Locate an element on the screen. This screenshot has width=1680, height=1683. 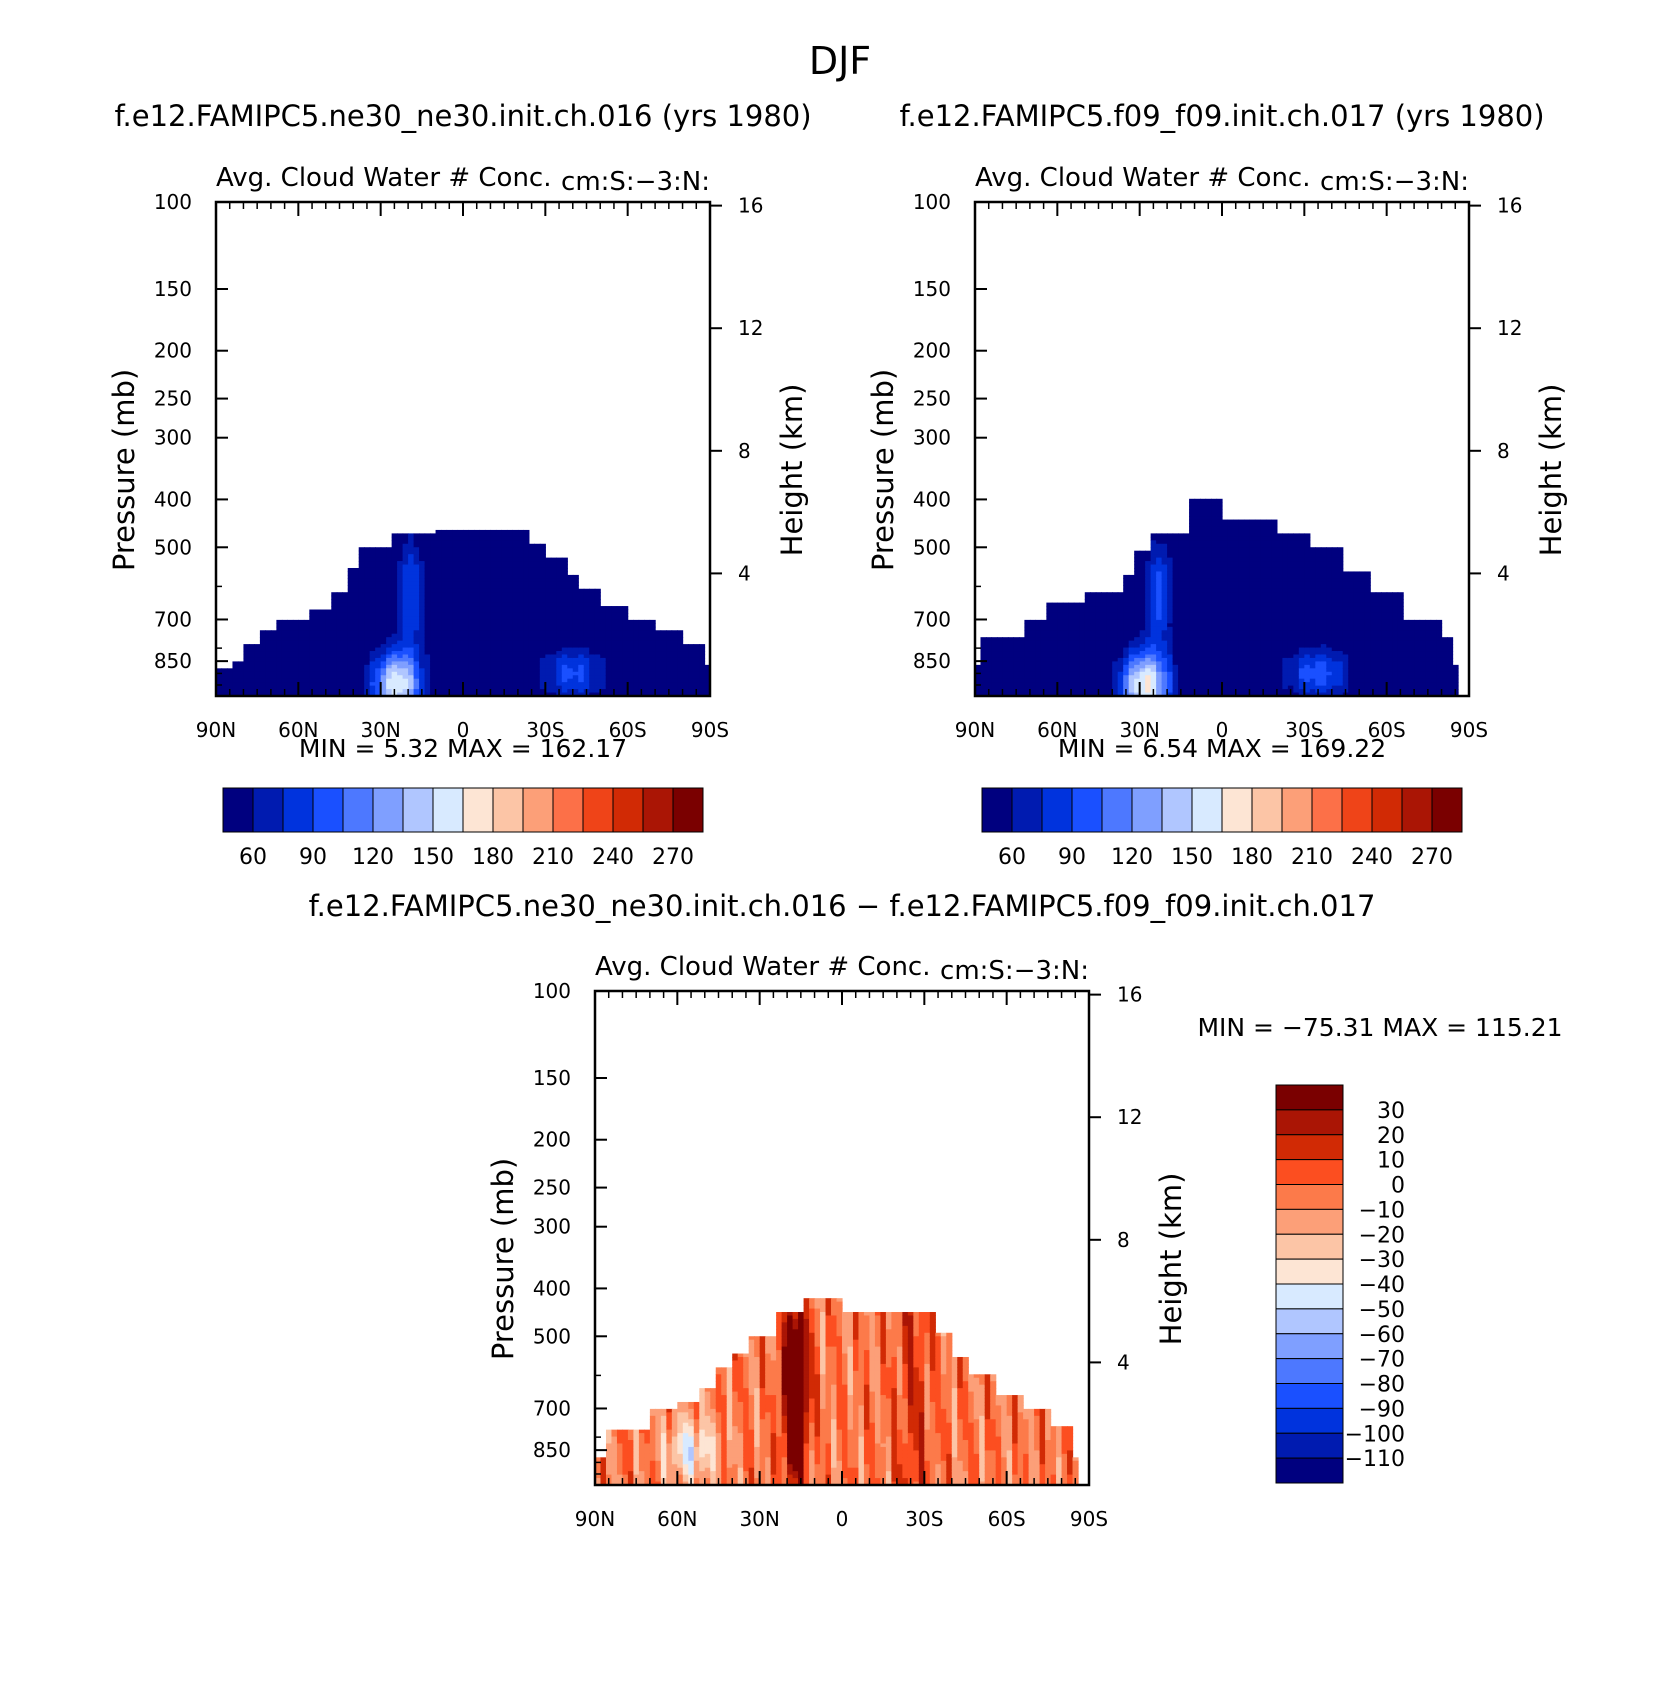
right-string: cm:S:−3:N: is located at coordinates (635, 182).